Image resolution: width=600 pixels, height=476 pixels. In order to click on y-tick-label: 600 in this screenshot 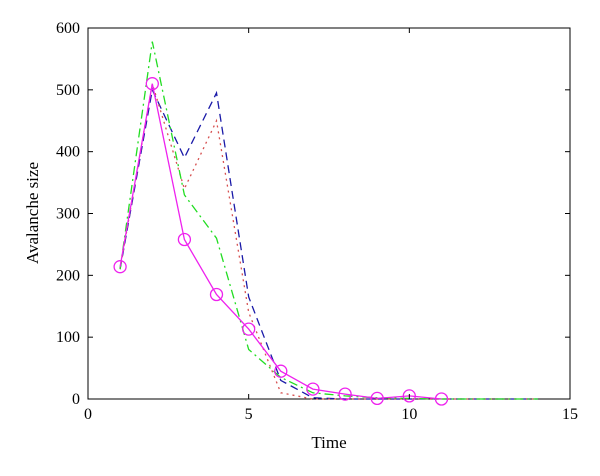, I will do `click(68, 28)`.